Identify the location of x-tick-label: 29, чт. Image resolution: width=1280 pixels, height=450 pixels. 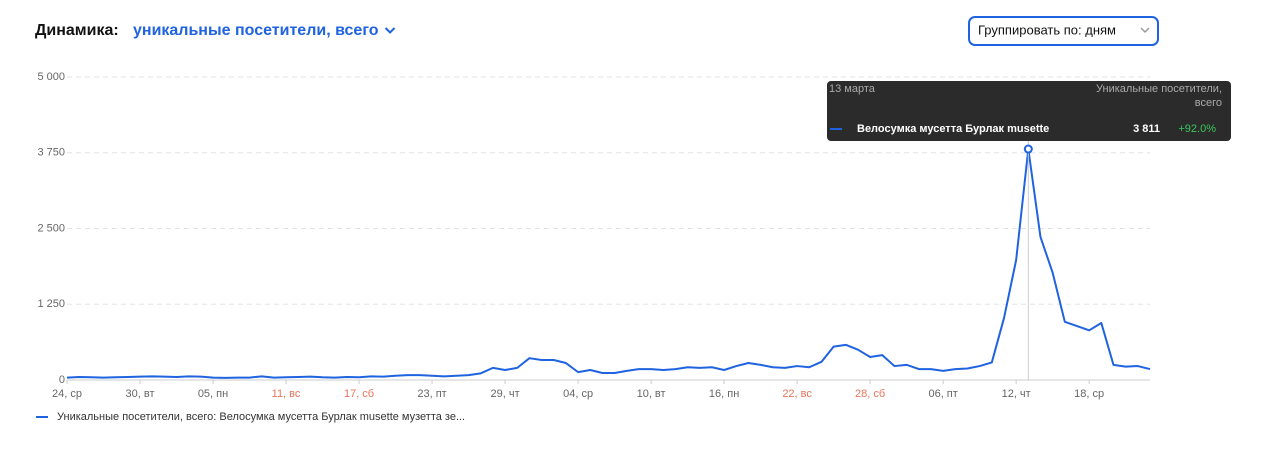
(505, 394).